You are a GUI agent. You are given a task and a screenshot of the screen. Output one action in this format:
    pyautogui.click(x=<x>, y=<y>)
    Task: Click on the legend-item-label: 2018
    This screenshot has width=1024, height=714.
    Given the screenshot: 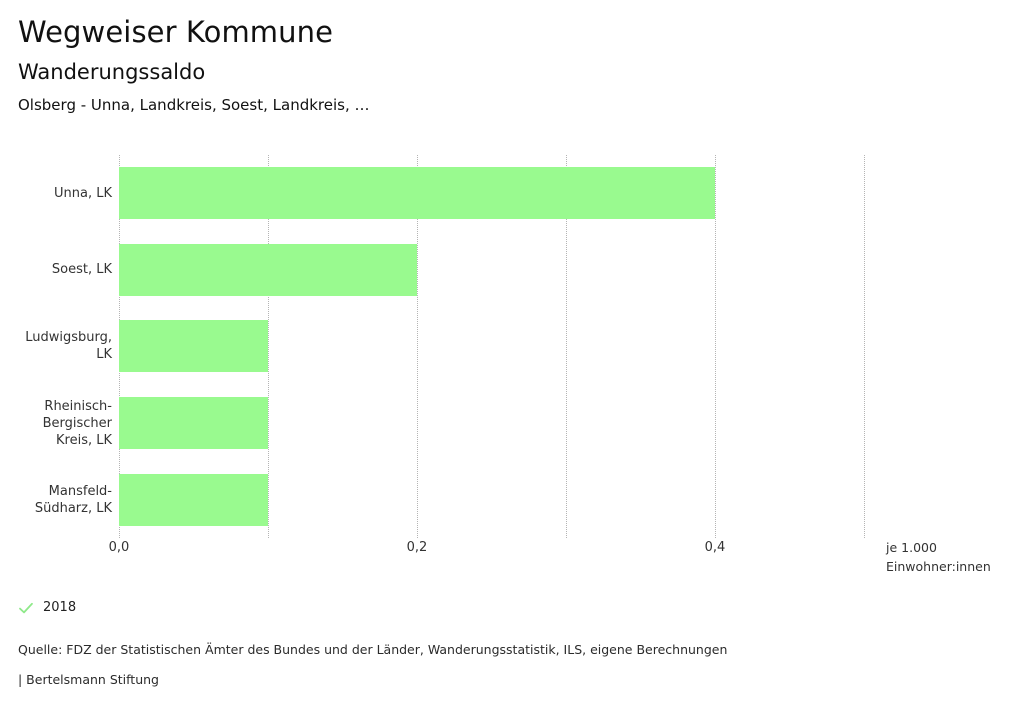 What is the action you would take?
    pyautogui.click(x=60, y=607)
    